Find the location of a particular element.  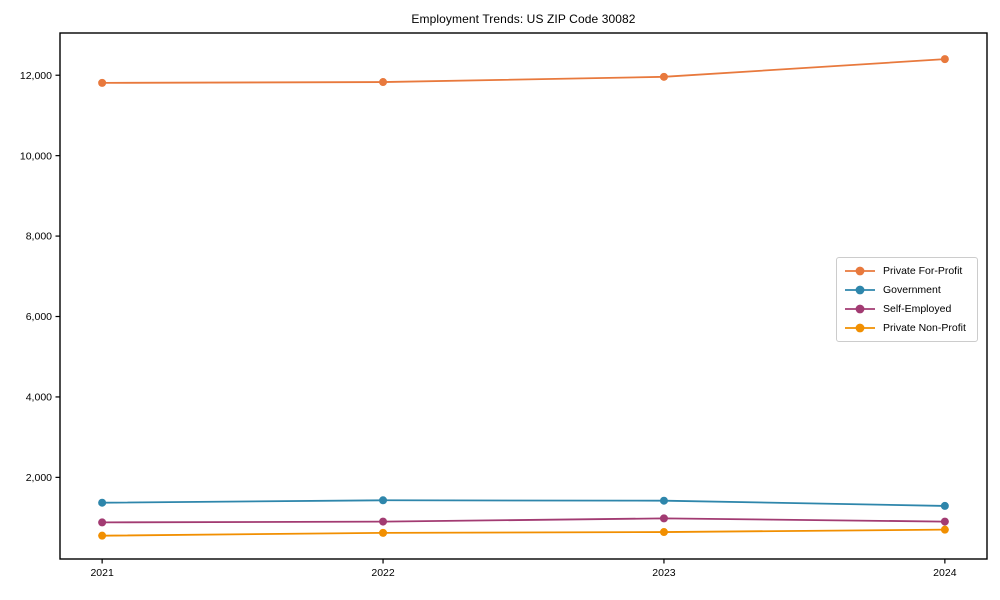

y-tick-label: 2,000 is located at coordinates (39, 478).